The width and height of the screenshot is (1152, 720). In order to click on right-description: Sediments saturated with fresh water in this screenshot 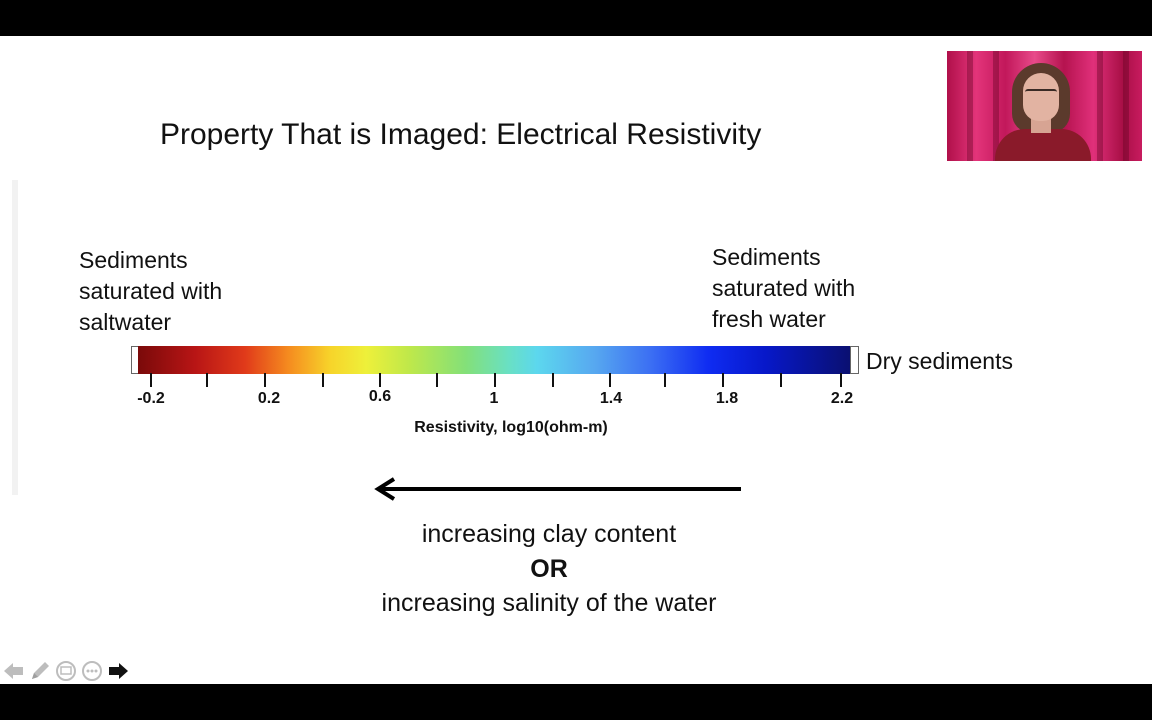, I will do `click(783, 288)`.